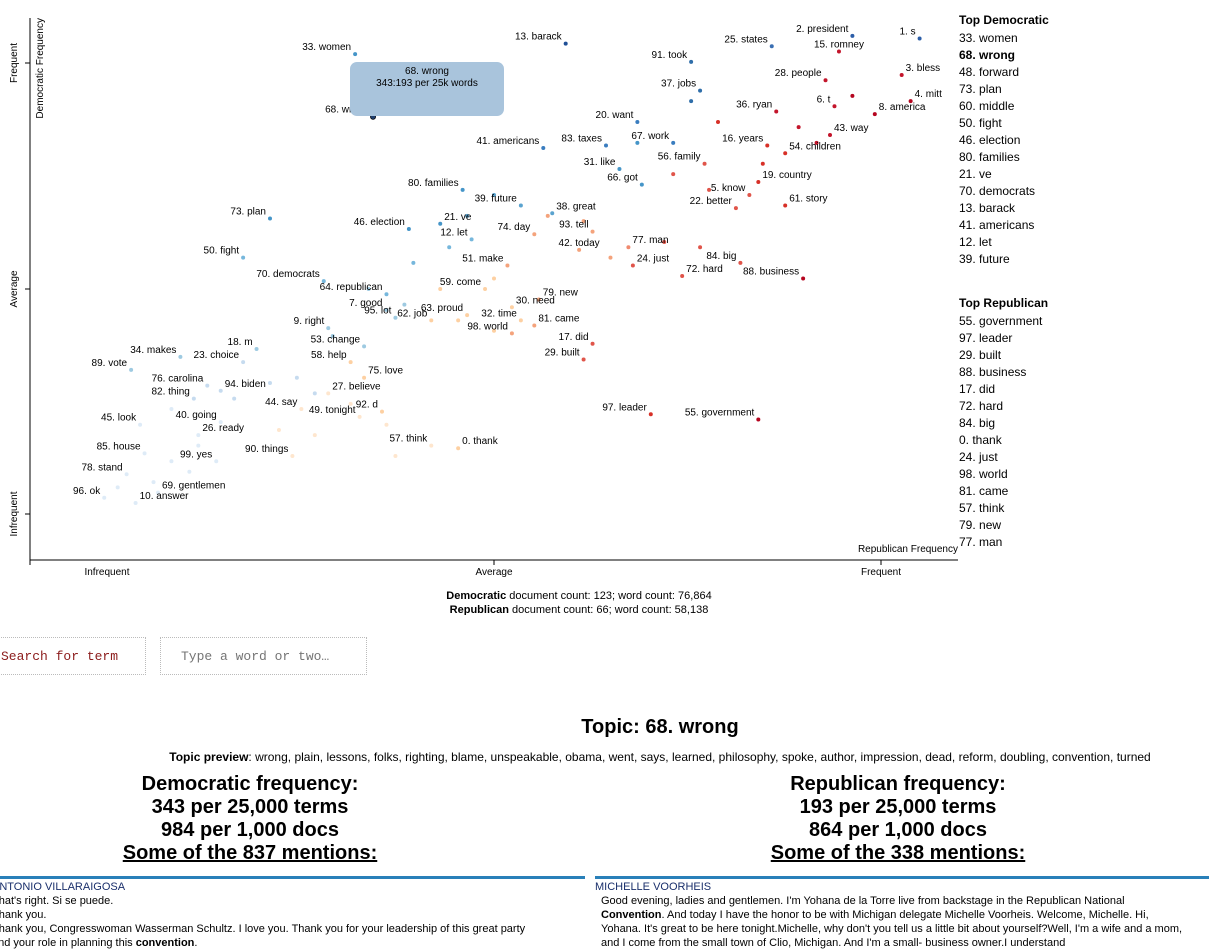 This screenshot has width=1209, height=952. What do you see at coordinates (433, 183) in the screenshot?
I see `point-label: 80. families` at bounding box center [433, 183].